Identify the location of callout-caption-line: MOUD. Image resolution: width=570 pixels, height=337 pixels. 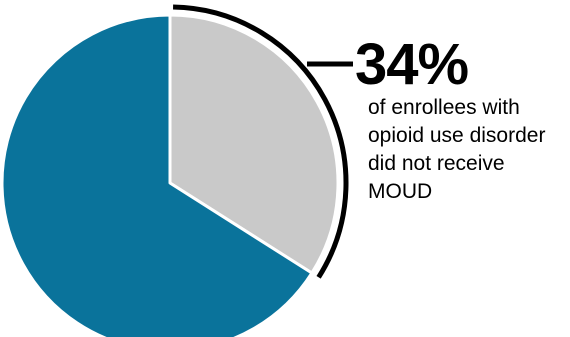
(400, 191).